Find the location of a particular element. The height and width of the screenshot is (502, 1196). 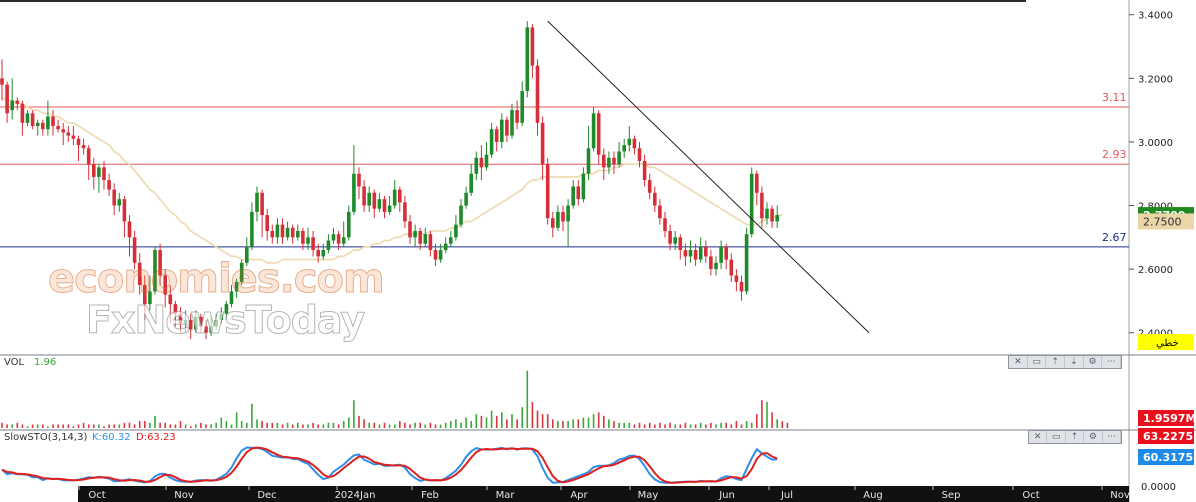

ma-price-label: 2.7500 is located at coordinates (1162, 221).